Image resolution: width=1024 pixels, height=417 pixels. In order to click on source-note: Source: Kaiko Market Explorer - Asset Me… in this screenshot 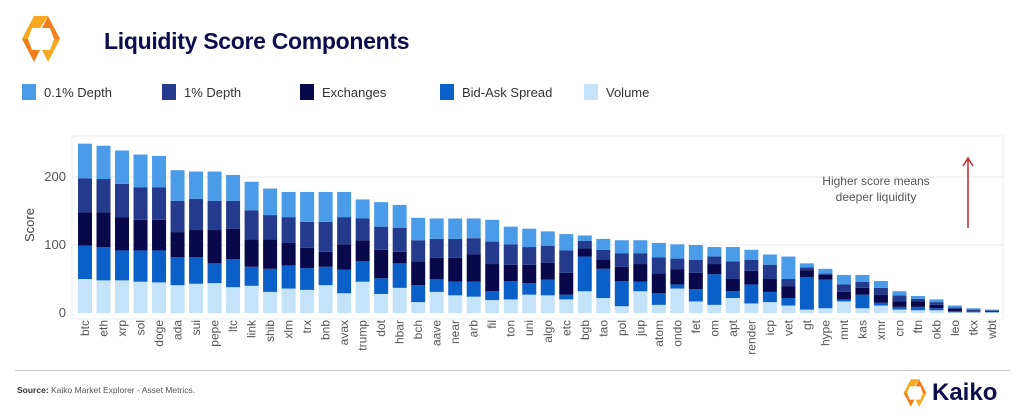, I will do `click(106, 390)`.